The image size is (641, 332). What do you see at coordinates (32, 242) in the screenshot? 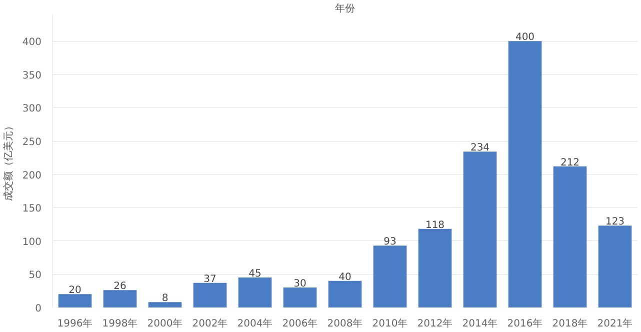
I see `y-tick-label: 100` at bounding box center [32, 242].